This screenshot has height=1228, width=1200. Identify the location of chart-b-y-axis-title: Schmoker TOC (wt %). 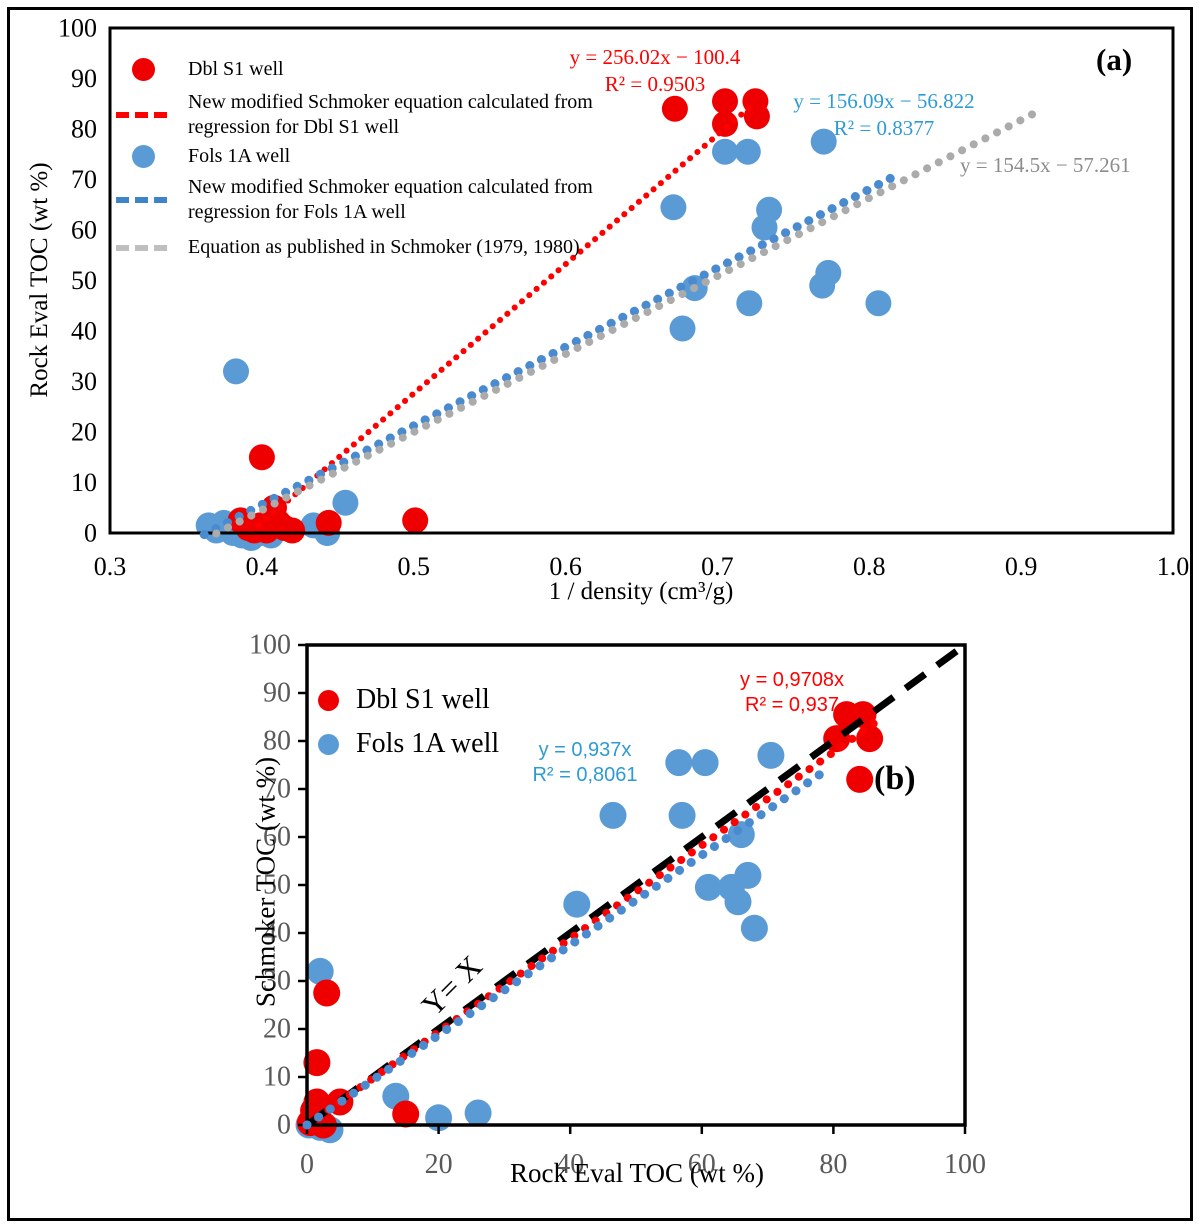
(265, 882).